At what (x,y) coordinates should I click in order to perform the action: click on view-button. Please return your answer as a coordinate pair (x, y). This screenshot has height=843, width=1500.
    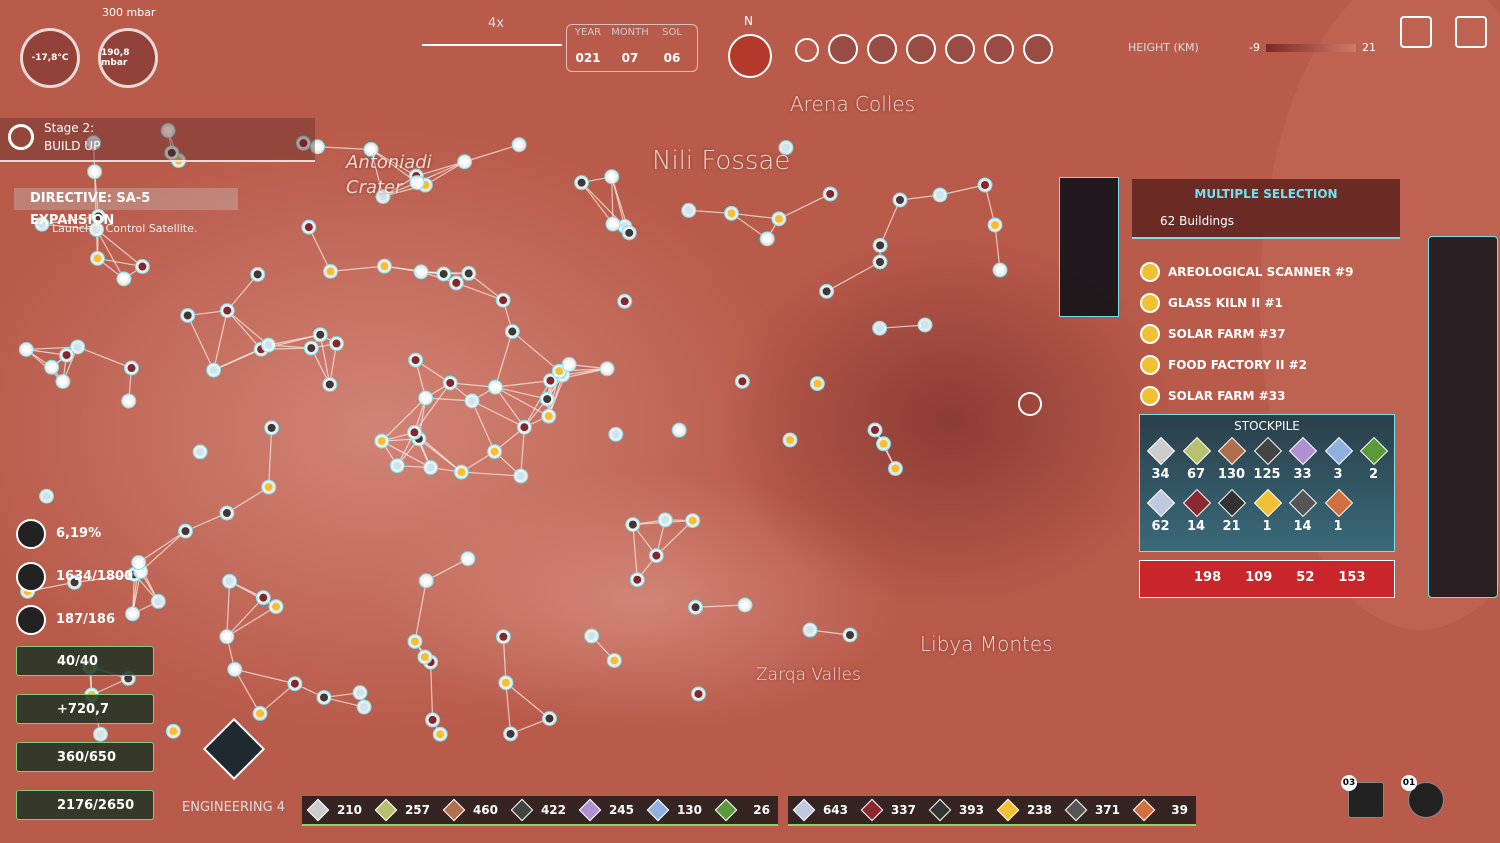
    Looking at the image, I should click on (1416, 32).